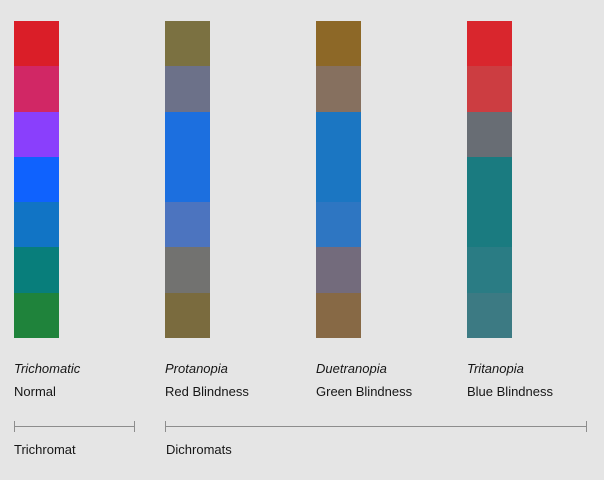 The image size is (604, 480). I want to click on trichromat-bracket, so click(74, 426).